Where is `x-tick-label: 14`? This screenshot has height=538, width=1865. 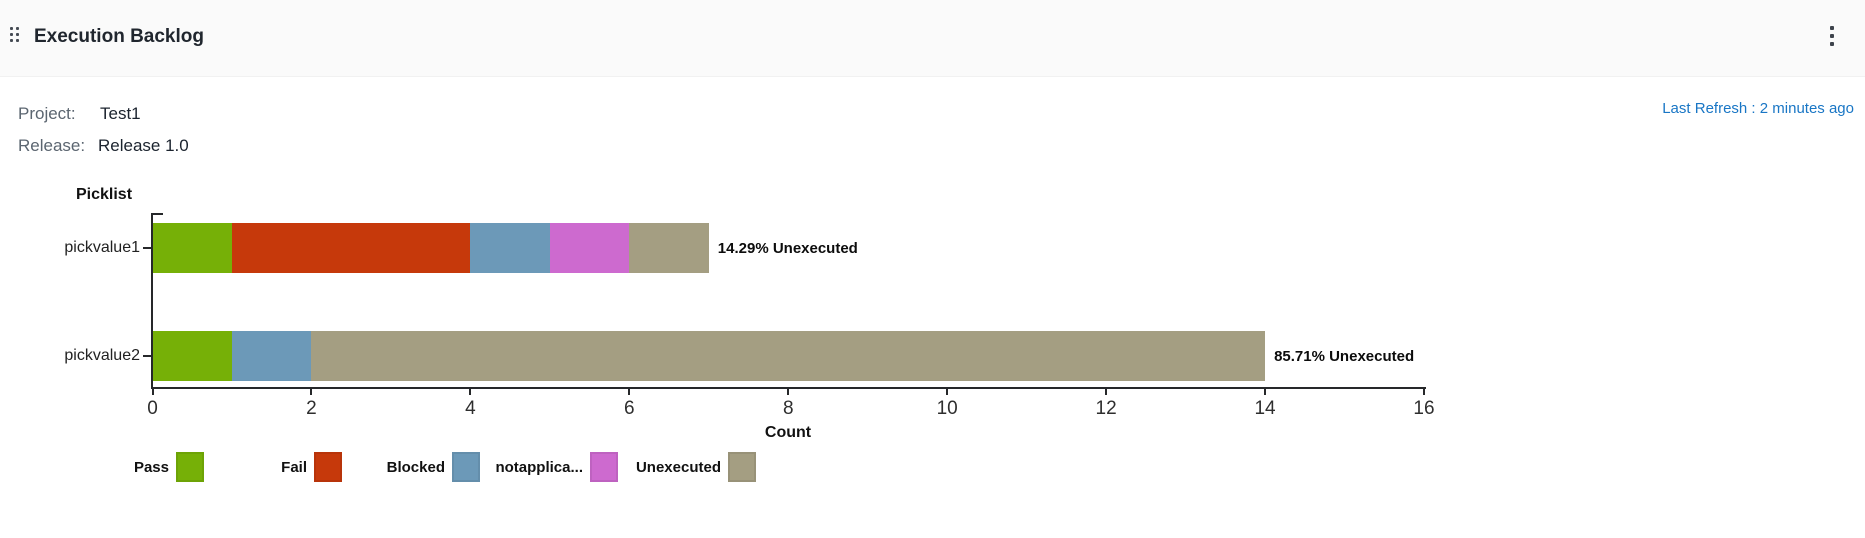
x-tick-label: 14 is located at coordinates (1265, 408).